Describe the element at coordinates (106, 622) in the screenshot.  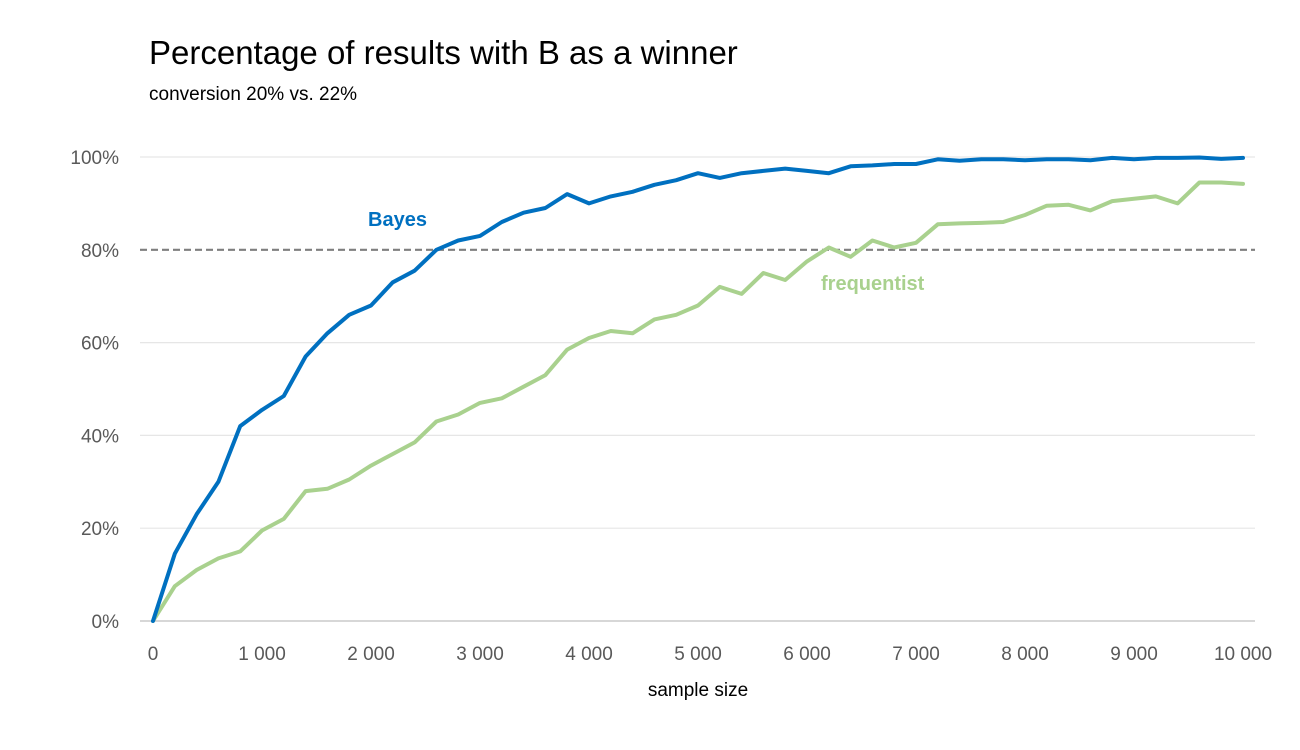
I see `y-tick-label: 0%` at that location.